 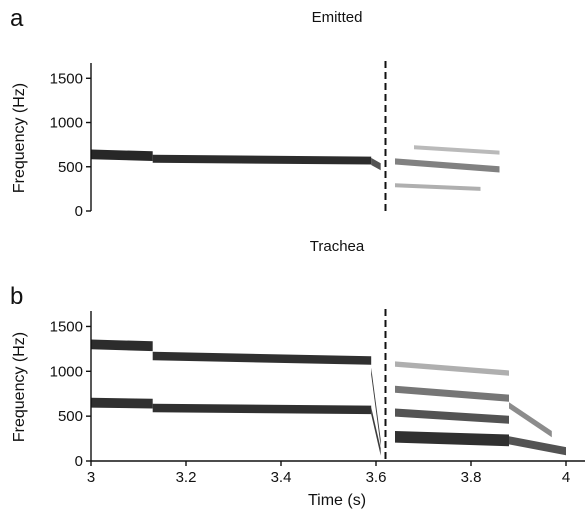 What do you see at coordinates (471, 477) in the screenshot?
I see `x-tick-label: 3.8` at bounding box center [471, 477].